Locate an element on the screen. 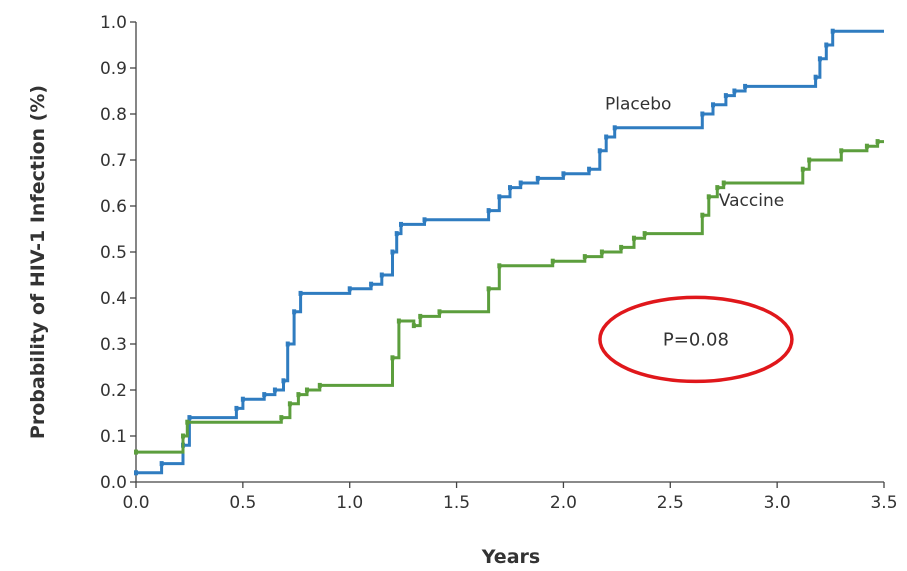 Image resolution: width=907 pixels, height=571 pixels. y-axis-title: Probability of HIV-1 Infection (%) is located at coordinates (38, 262).